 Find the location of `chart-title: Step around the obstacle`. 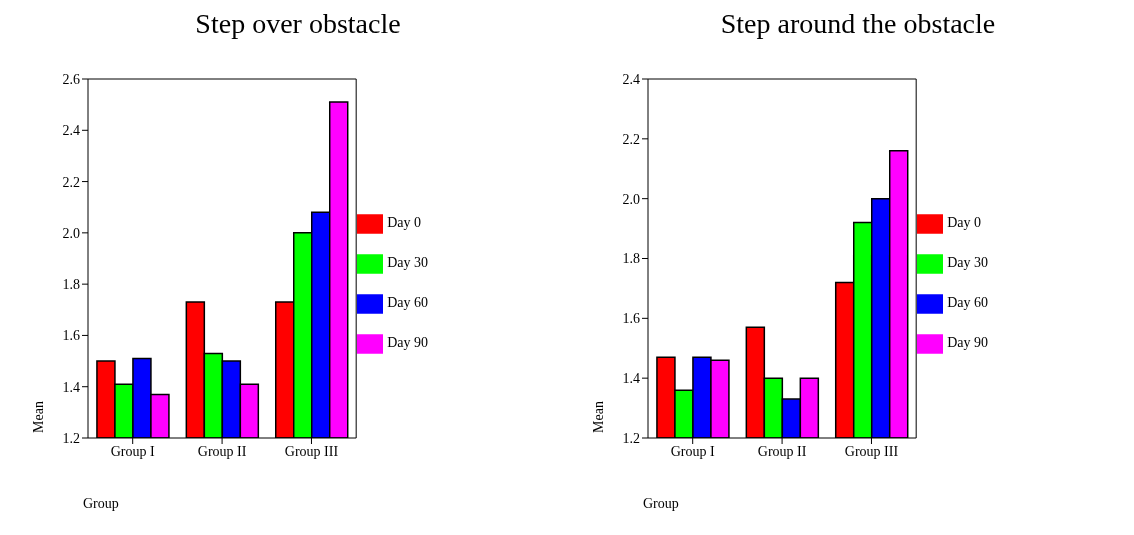

chart-title: Step around the obstacle is located at coordinates (858, 24).